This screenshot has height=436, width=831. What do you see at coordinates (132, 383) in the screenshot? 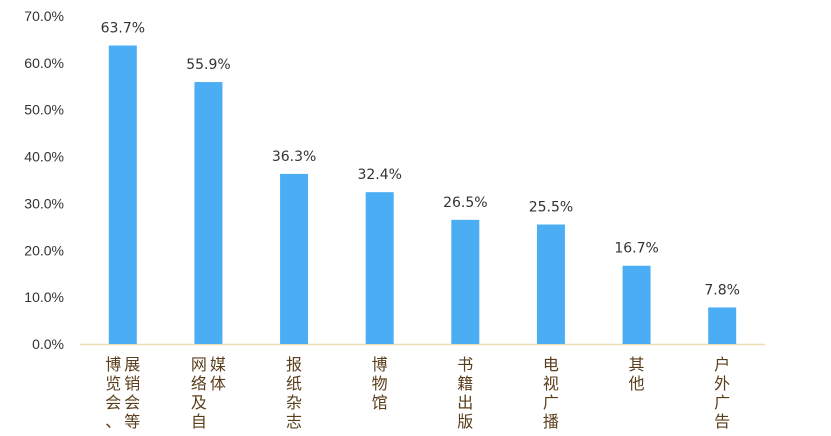
I see `category-label-char: 销` at bounding box center [132, 383].